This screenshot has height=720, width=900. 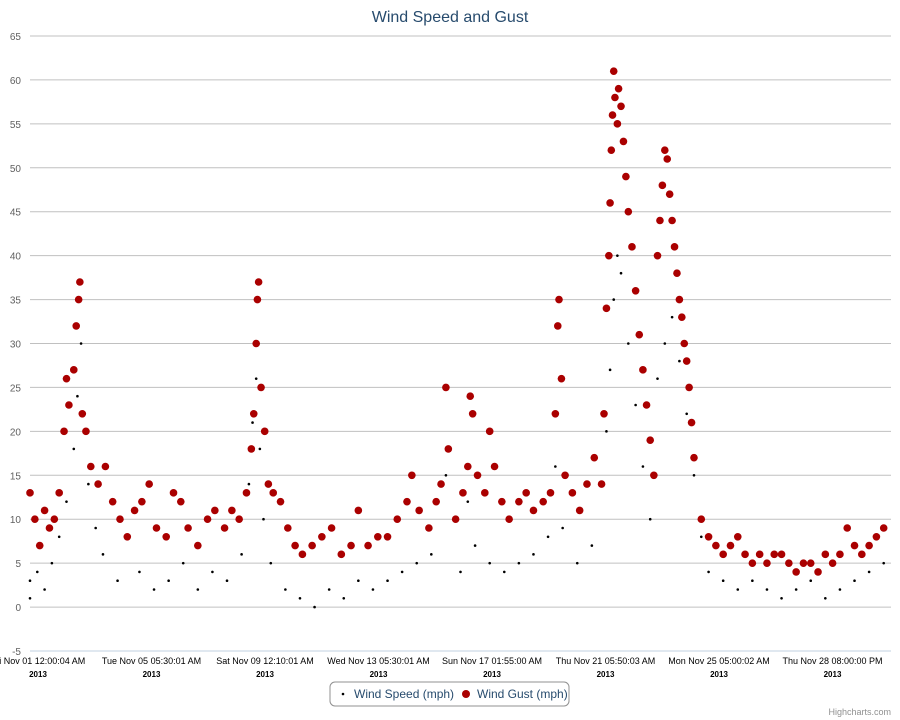 I want to click on x-tick-label: Sat Nov 09 12:10:01 AM, so click(x=265, y=661).